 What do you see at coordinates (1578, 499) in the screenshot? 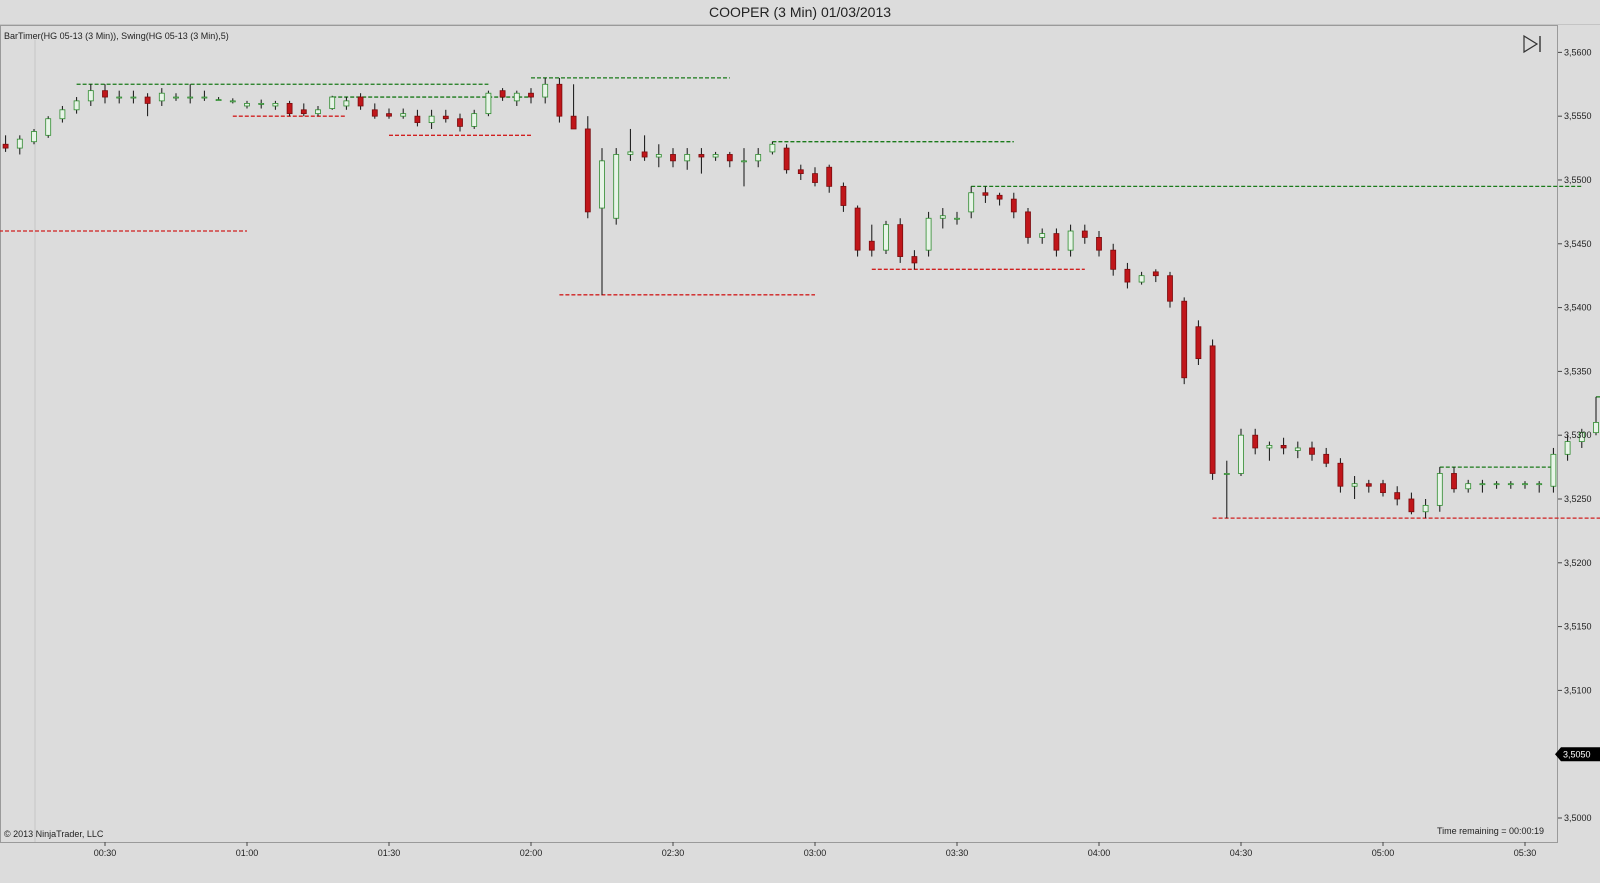
I see `price-tick-label: 3,5250` at bounding box center [1578, 499].